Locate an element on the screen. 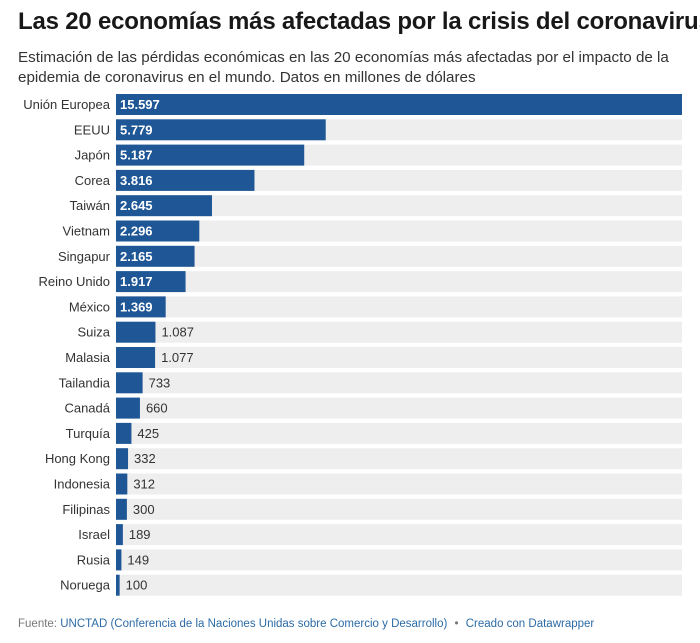 Image resolution: width=700 pixels, height=643 pixels. category-label: Reino Unido is located at coordinates (74, 281).